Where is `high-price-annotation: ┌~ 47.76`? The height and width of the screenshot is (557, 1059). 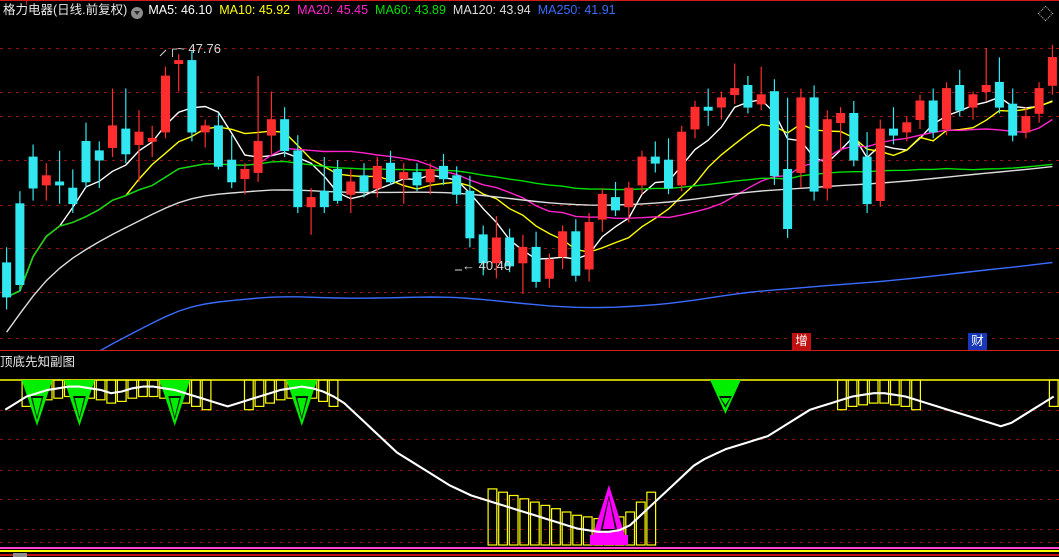
high-price-annotation: ┌~ 47.76 is located at coordinates (194, 48).